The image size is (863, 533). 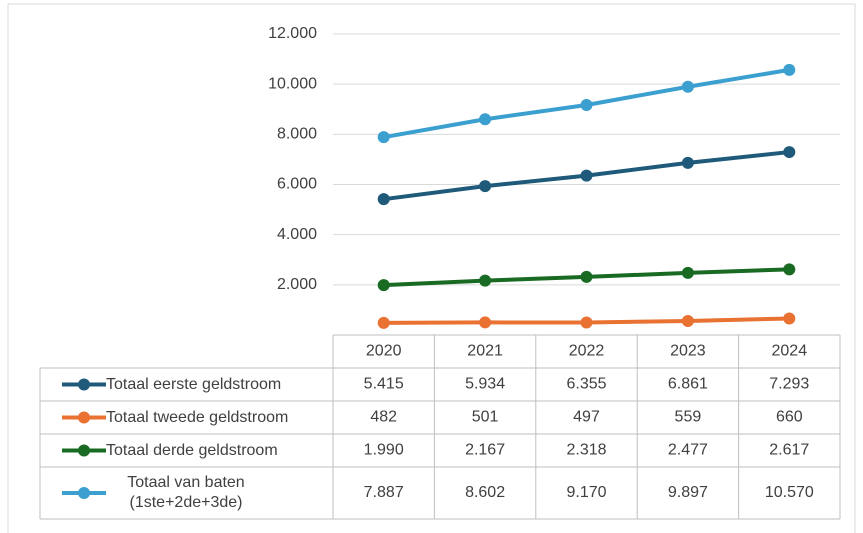 I want to click on table-value: 2.617, so click(x=789, y=450).